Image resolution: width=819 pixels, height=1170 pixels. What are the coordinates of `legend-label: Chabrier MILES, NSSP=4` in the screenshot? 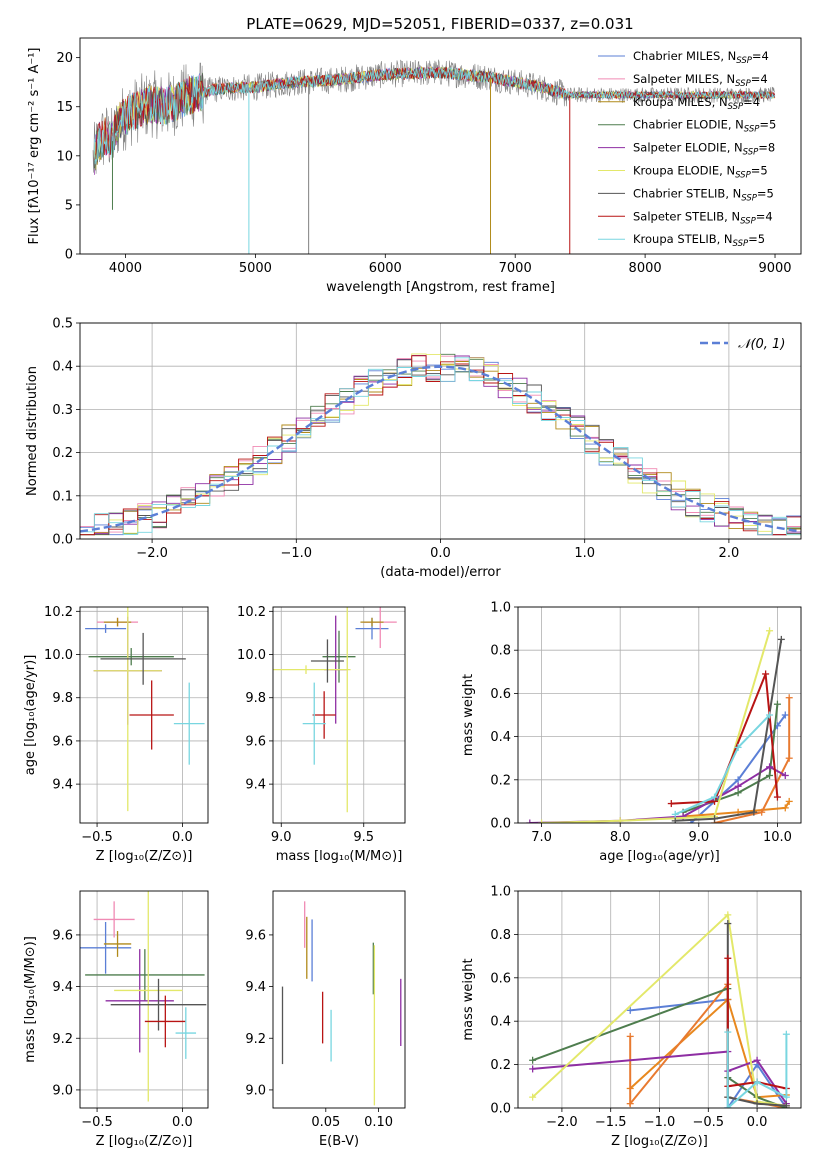 It's located at (701, 57).